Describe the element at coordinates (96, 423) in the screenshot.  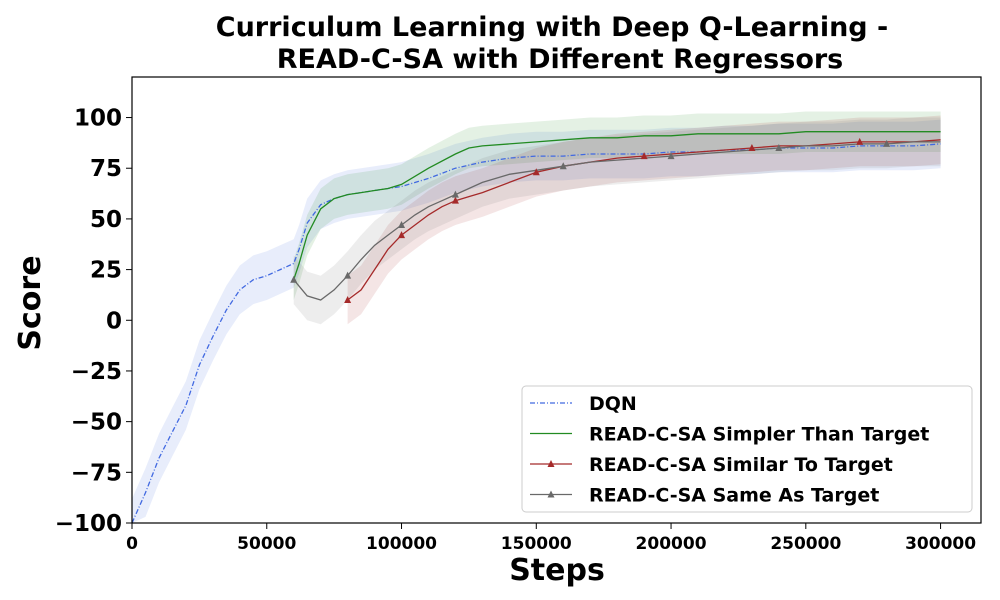
I see `y-tick-label: −50` at that location.